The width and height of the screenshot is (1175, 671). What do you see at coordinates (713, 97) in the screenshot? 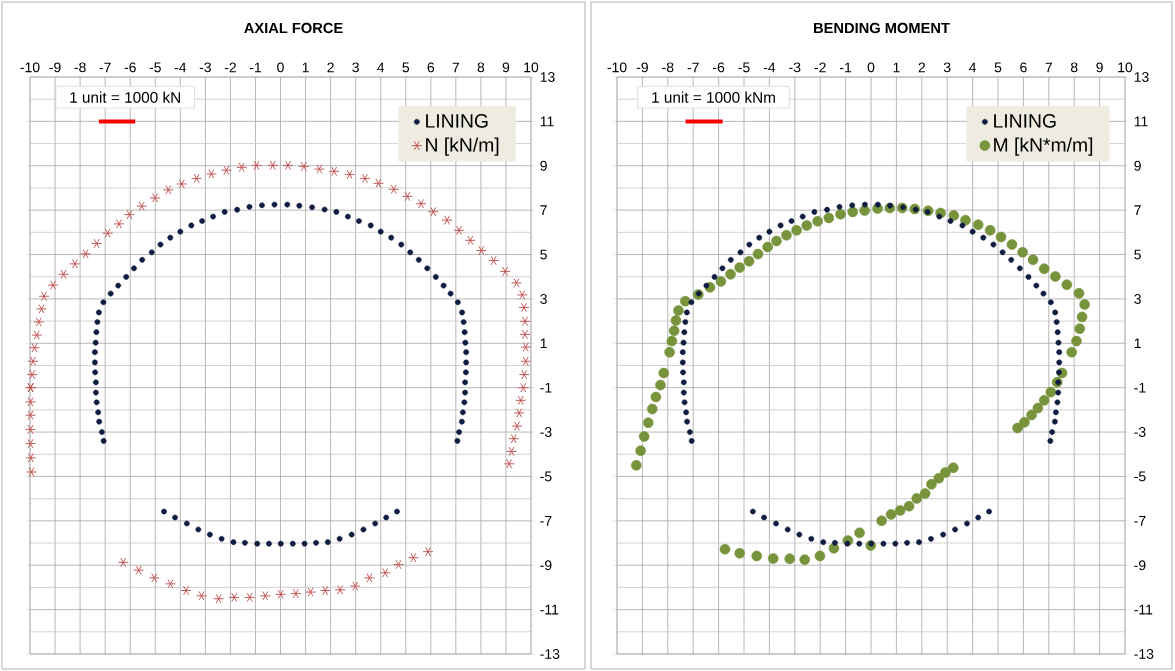
I see `annotation: 1 unit = 1000 kNm` at bounding box center [713, 97].